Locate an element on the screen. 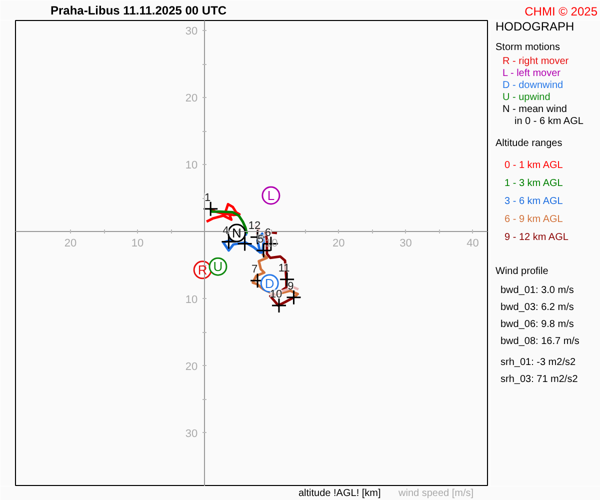  text: altitude !AGL! [km] is located at coordinates (339, 493).